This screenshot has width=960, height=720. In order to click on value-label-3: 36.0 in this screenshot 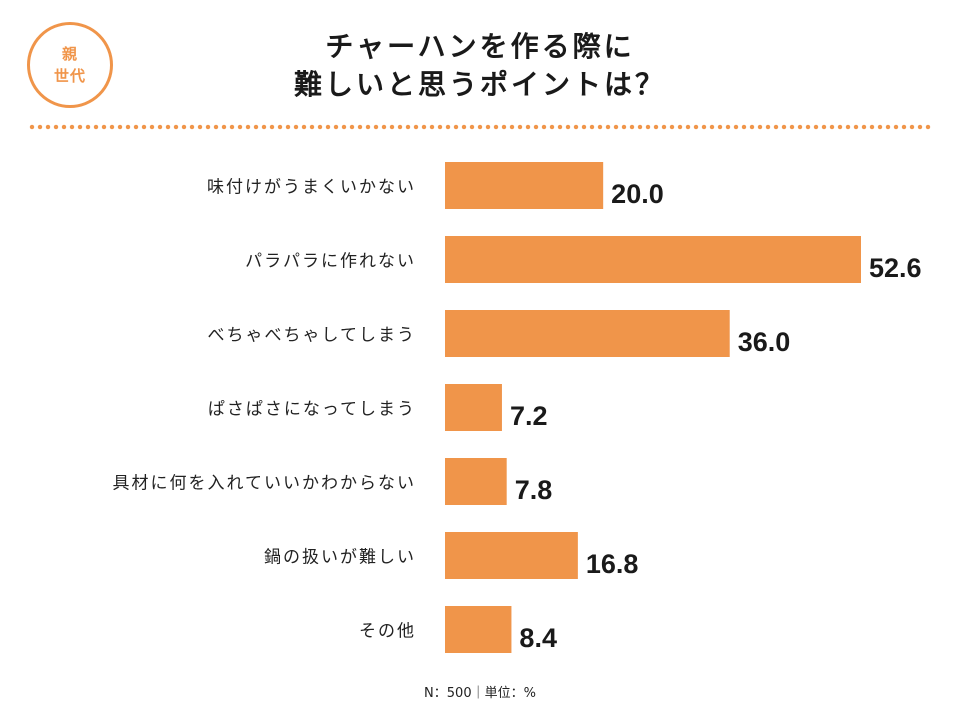, I will do `click(764, 342)`.